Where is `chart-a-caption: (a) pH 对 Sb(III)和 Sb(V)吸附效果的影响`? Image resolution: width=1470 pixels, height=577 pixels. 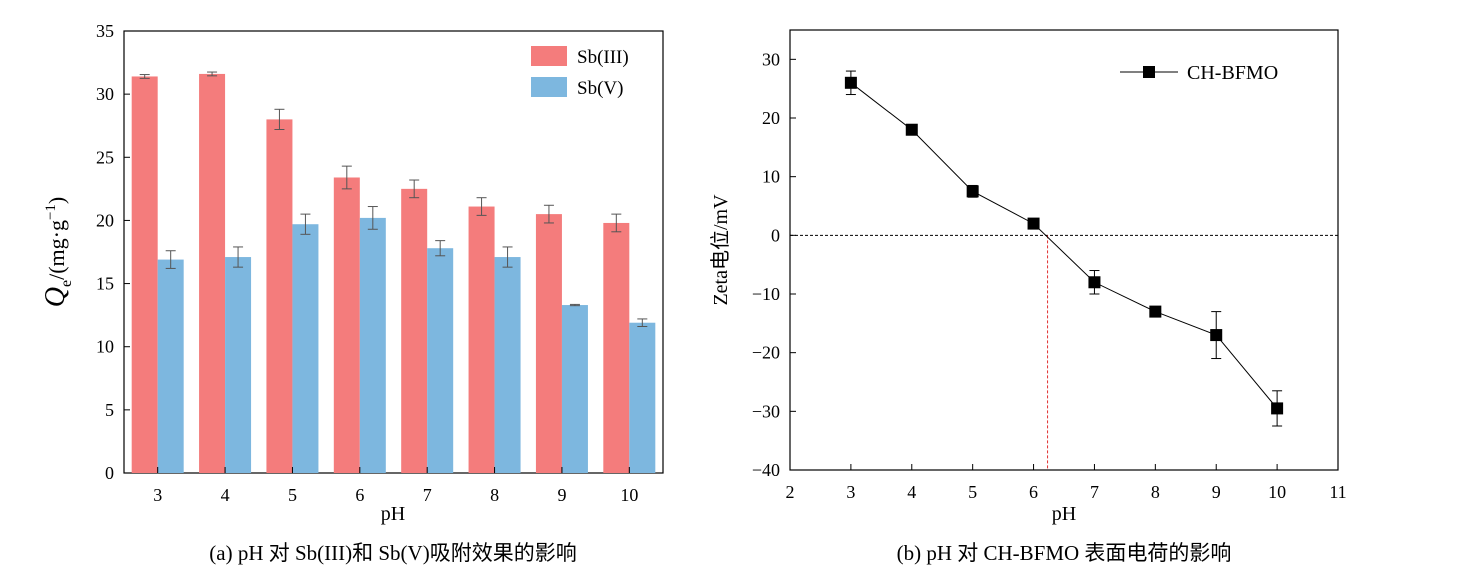
chart-a-caption: (a) pH 对 Sb(III)和 Sb(V)吸附效果的影响 is located at coordinates (392, 553).